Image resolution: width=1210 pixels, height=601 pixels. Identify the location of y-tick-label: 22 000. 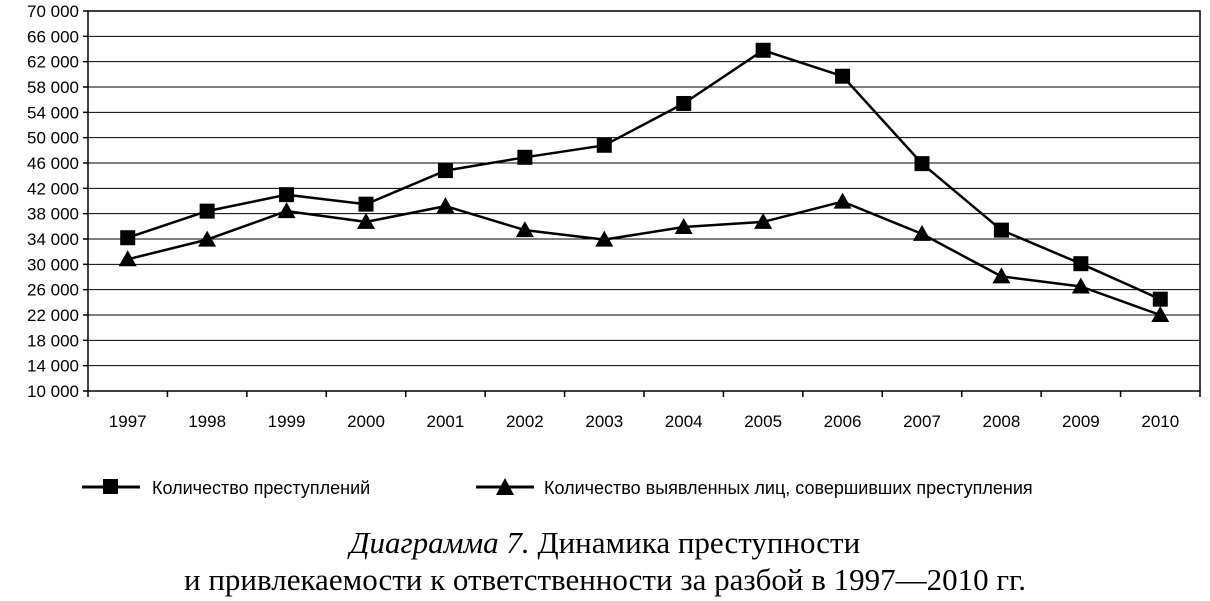
(53, 315).